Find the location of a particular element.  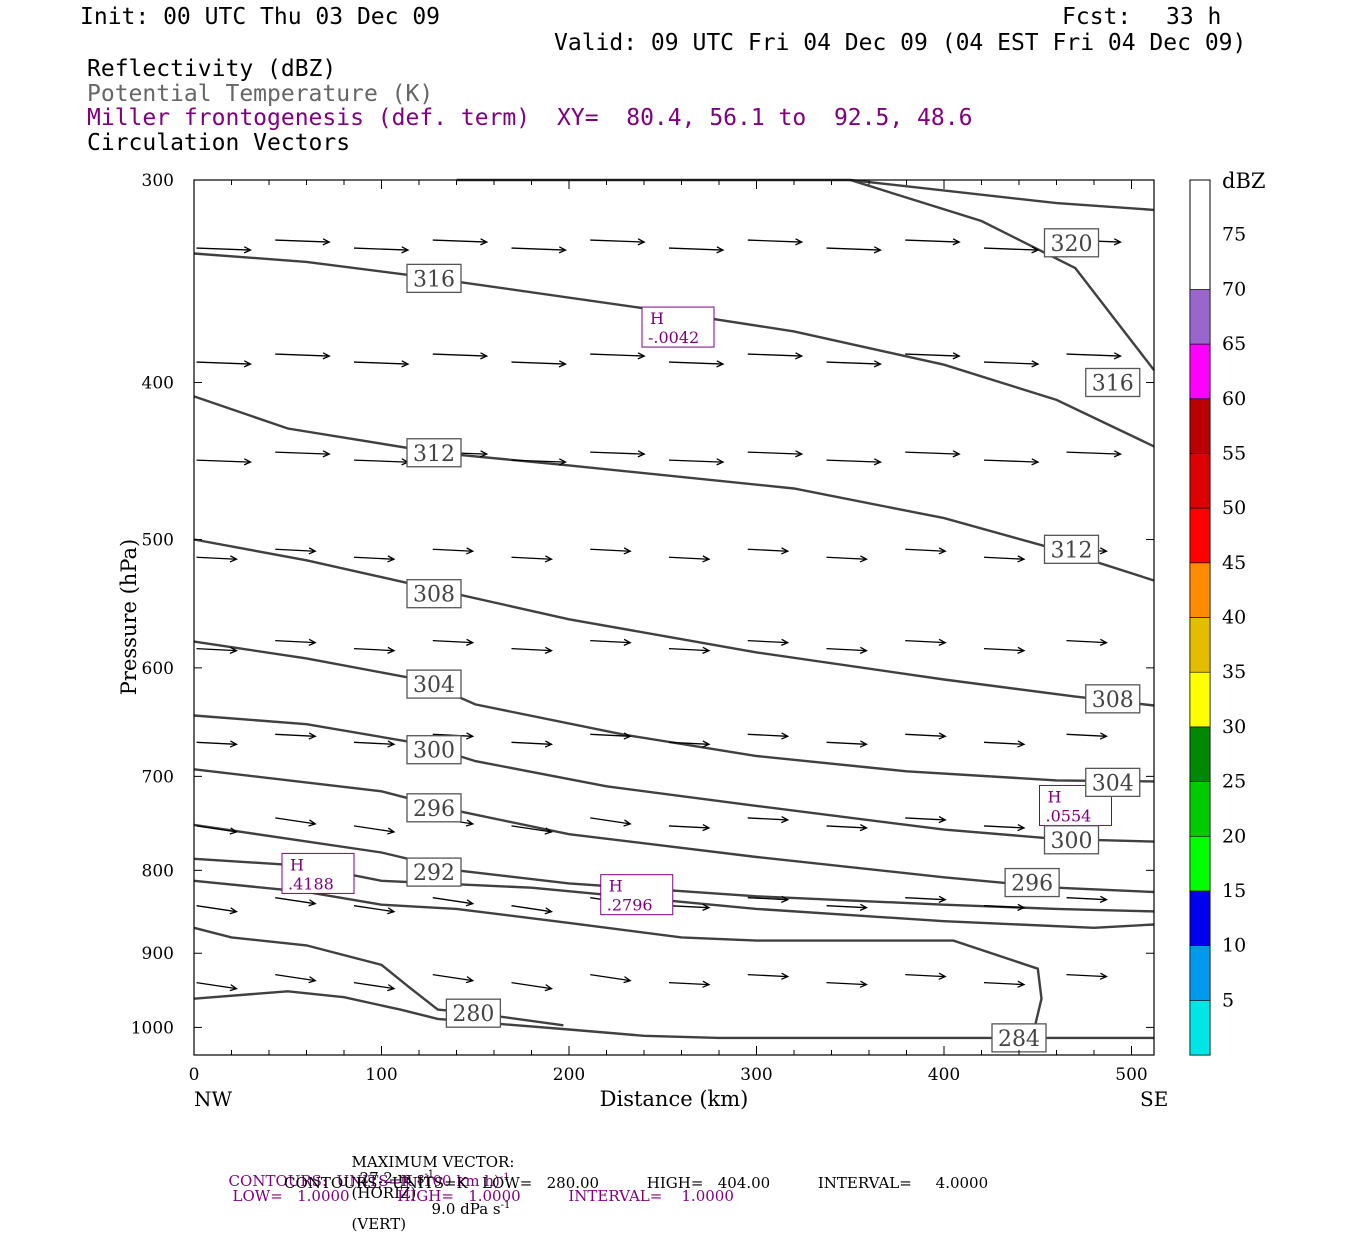

colorbar-label: 25 is located at coordinates (1234, 782).